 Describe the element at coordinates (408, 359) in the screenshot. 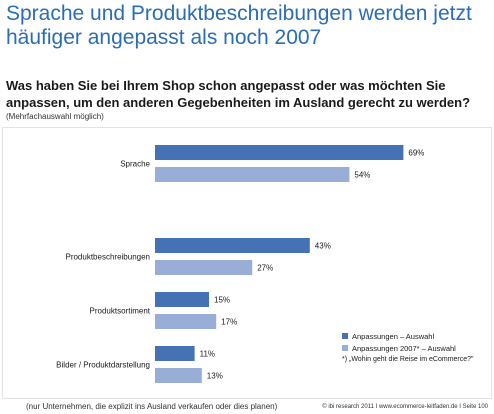

I see `legend-source-note: *) „Wohin geht die Reise im eCommerce?"` at that location.